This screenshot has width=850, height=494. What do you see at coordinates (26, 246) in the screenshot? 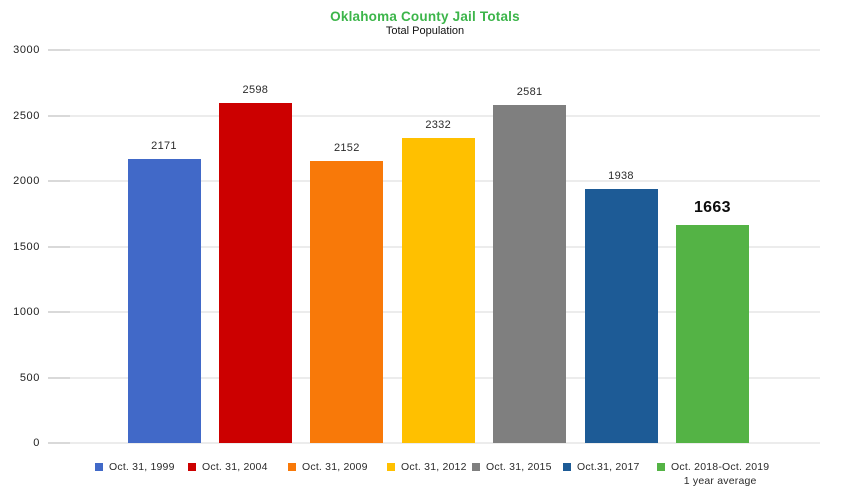
I see `y-axis-label: 1500` at bounding box center [26, 246].